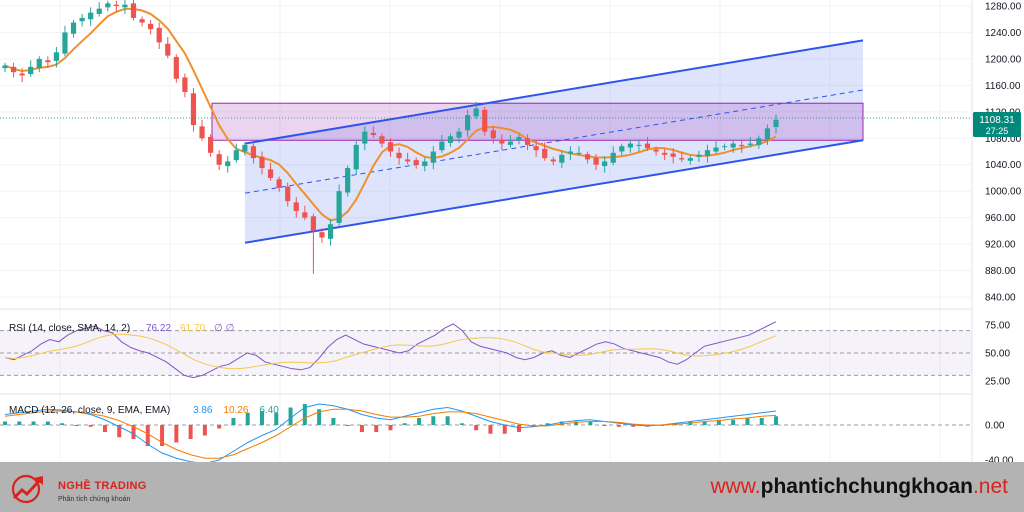 The image size is (1024, 512). What do you see at coordinates (997, 120) in the screenshot?
I see `last-price-value: 1108.31` at bounding box center [997, 120].